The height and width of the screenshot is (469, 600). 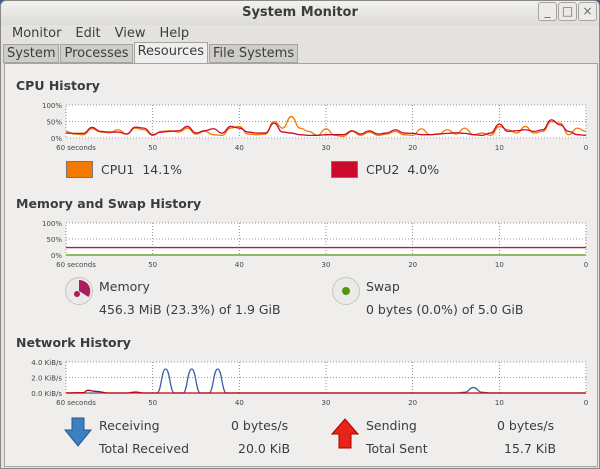 I want to click on memory-x-tick-label: 20, so click(x=412, y=265).